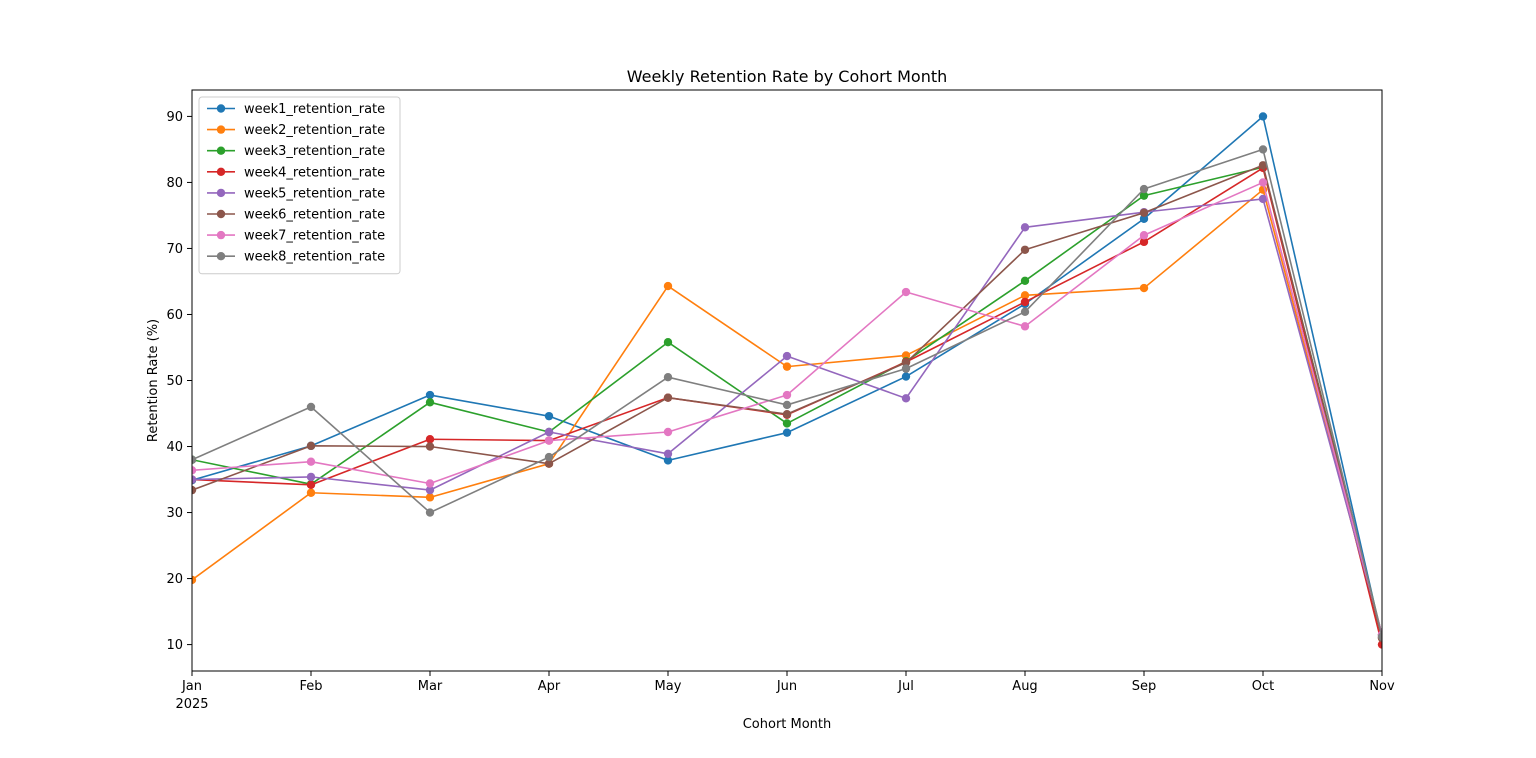 The image size is (1536, 758). What do you see at coordinates (549, 686) in the screenshot?
I see `x-tick-label: Apr` at bounding box center [549, 686].